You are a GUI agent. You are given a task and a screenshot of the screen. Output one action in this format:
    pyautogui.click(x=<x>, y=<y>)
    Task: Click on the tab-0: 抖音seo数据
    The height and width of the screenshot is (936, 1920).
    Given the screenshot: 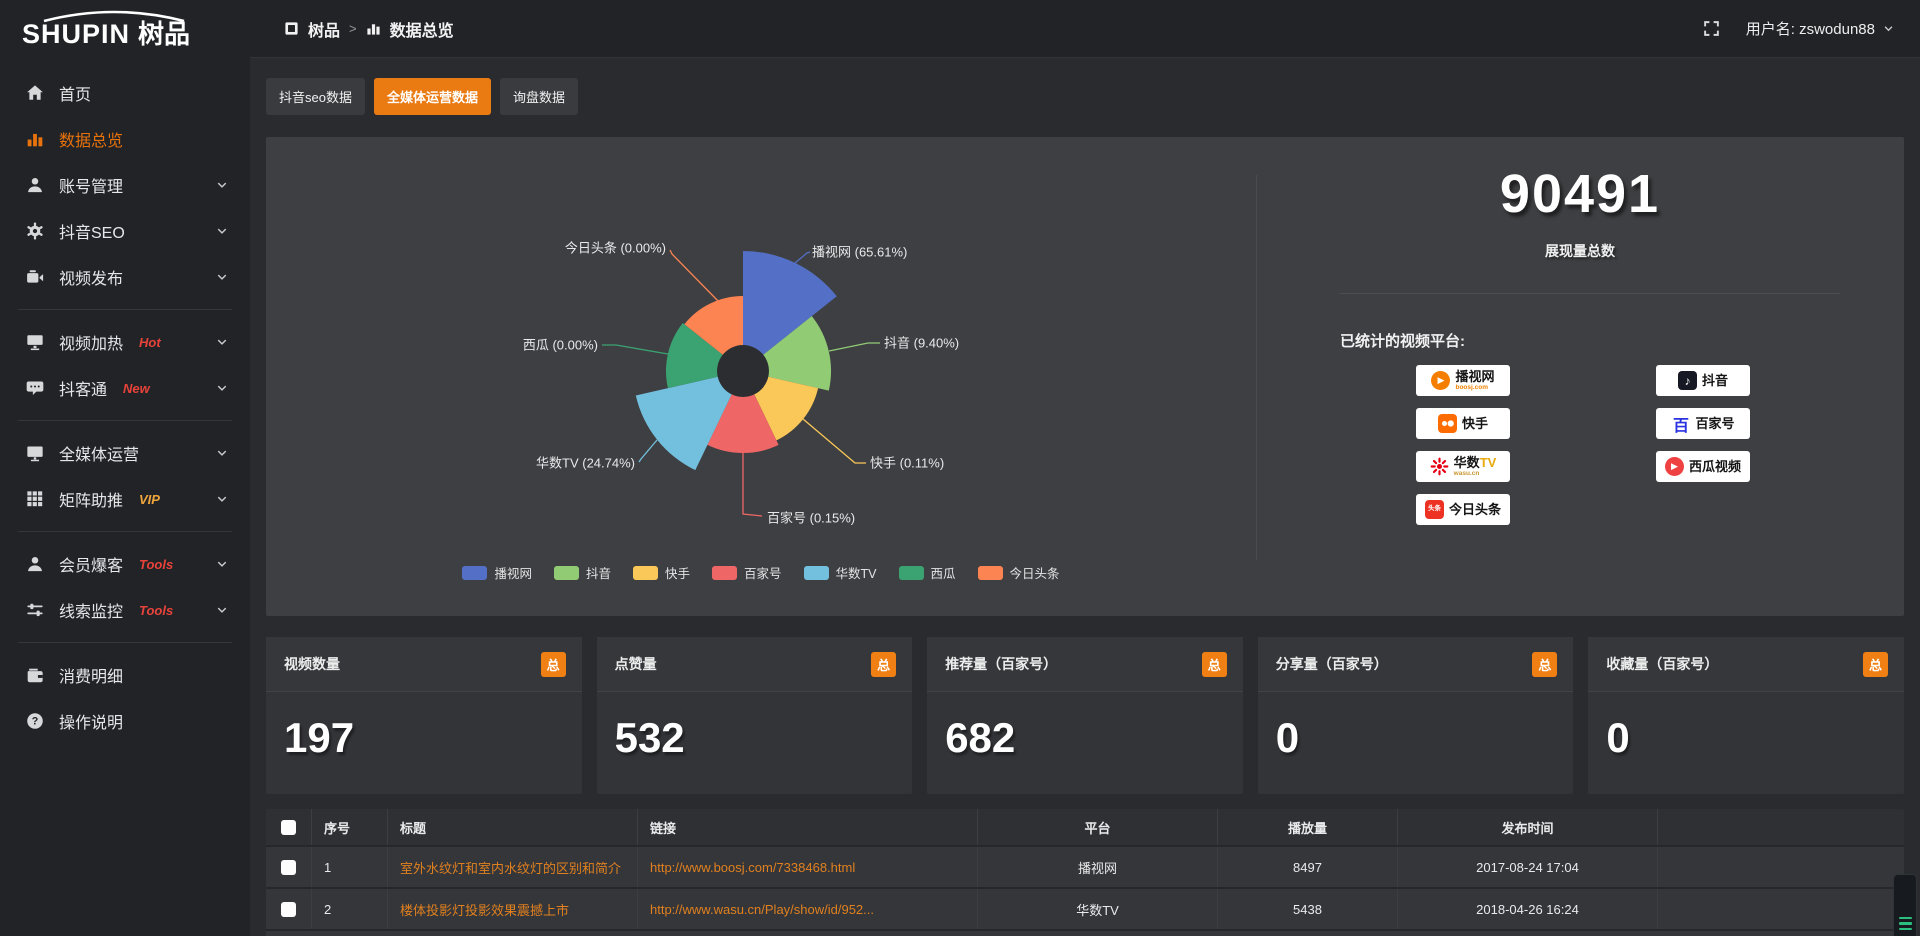 What is the action you would take?
    pyautogui.click(x=315, y=96)
    